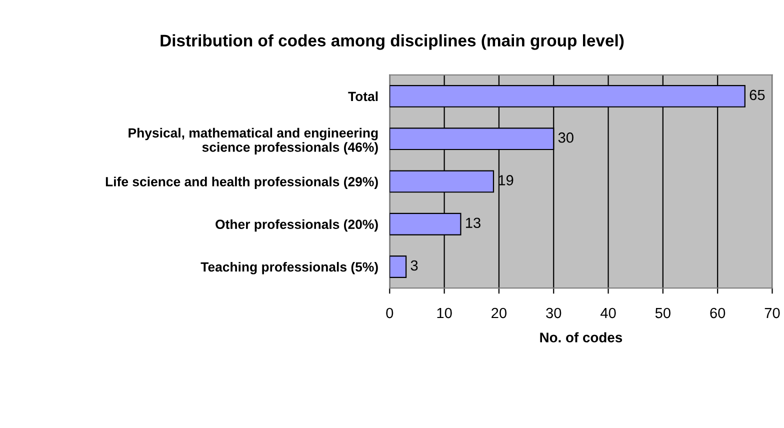 Image resolution: width=784 pixels, height=428 pixels. What do you see at coordinates (414, 265) in the screenshot?
I see `data-label: 3` at bounding box center [414, 265].